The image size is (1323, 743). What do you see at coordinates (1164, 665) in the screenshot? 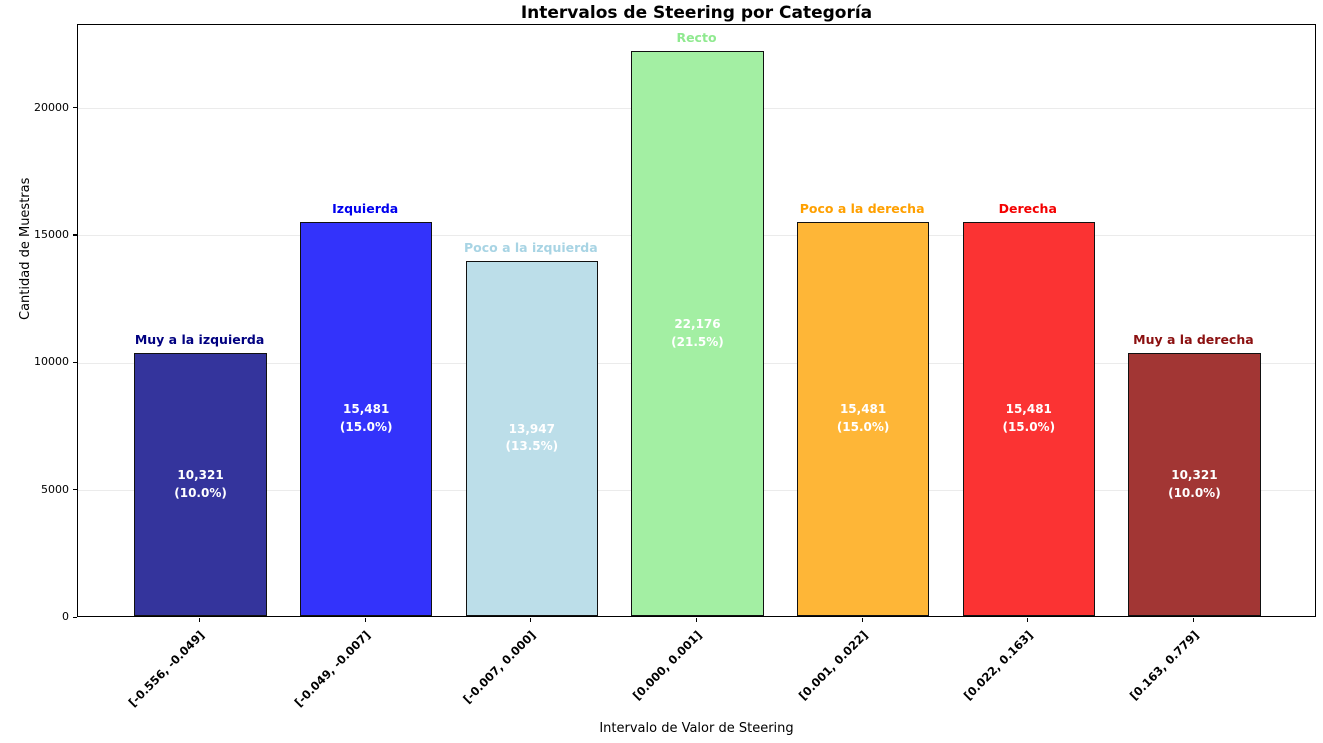
I see `x-tick-label: [0.163, 0.779]` at bounding box center [1164, 665].